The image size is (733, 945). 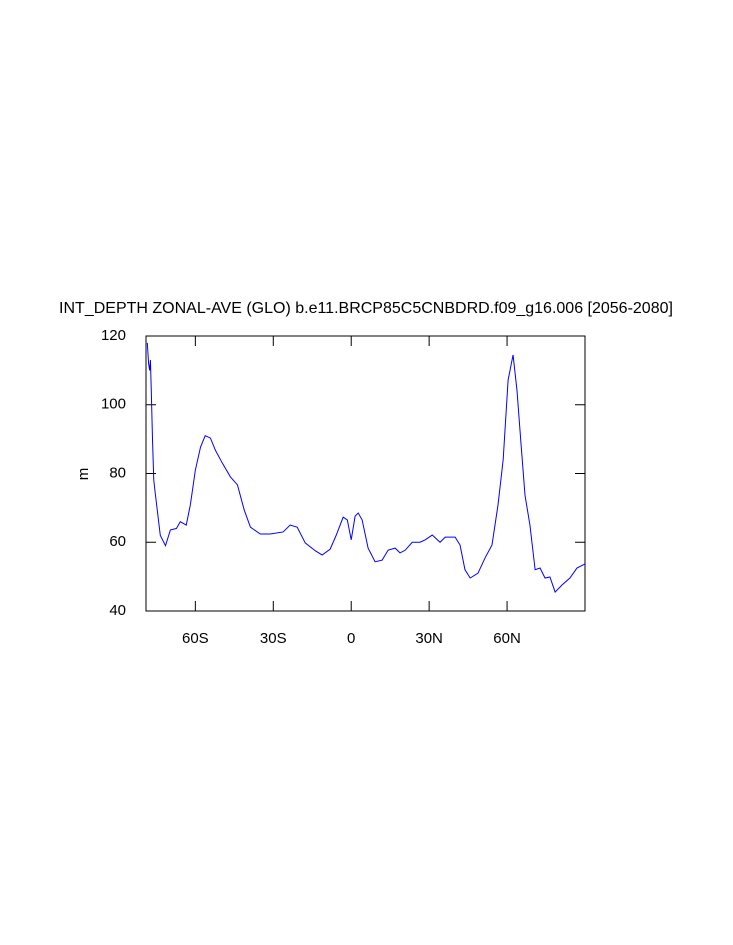 I want to click on x-tick-label: 30S, so click(x=273, y=638).